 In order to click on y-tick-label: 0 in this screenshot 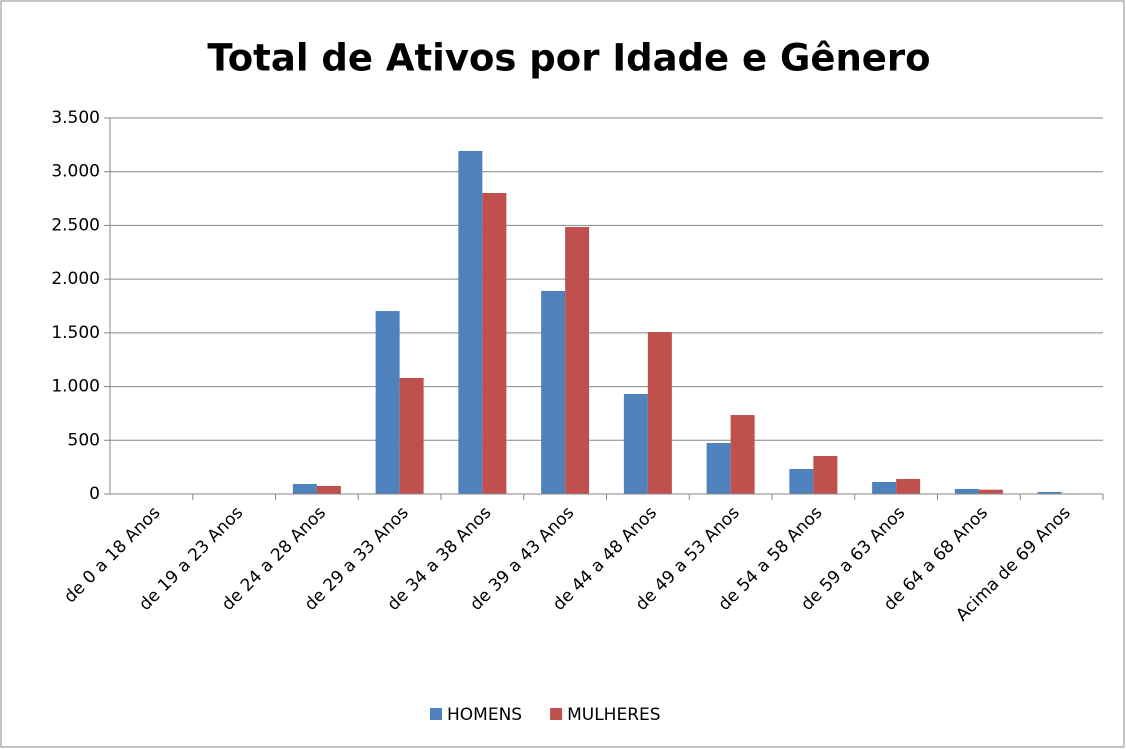, I will do `click(94, 494)`.